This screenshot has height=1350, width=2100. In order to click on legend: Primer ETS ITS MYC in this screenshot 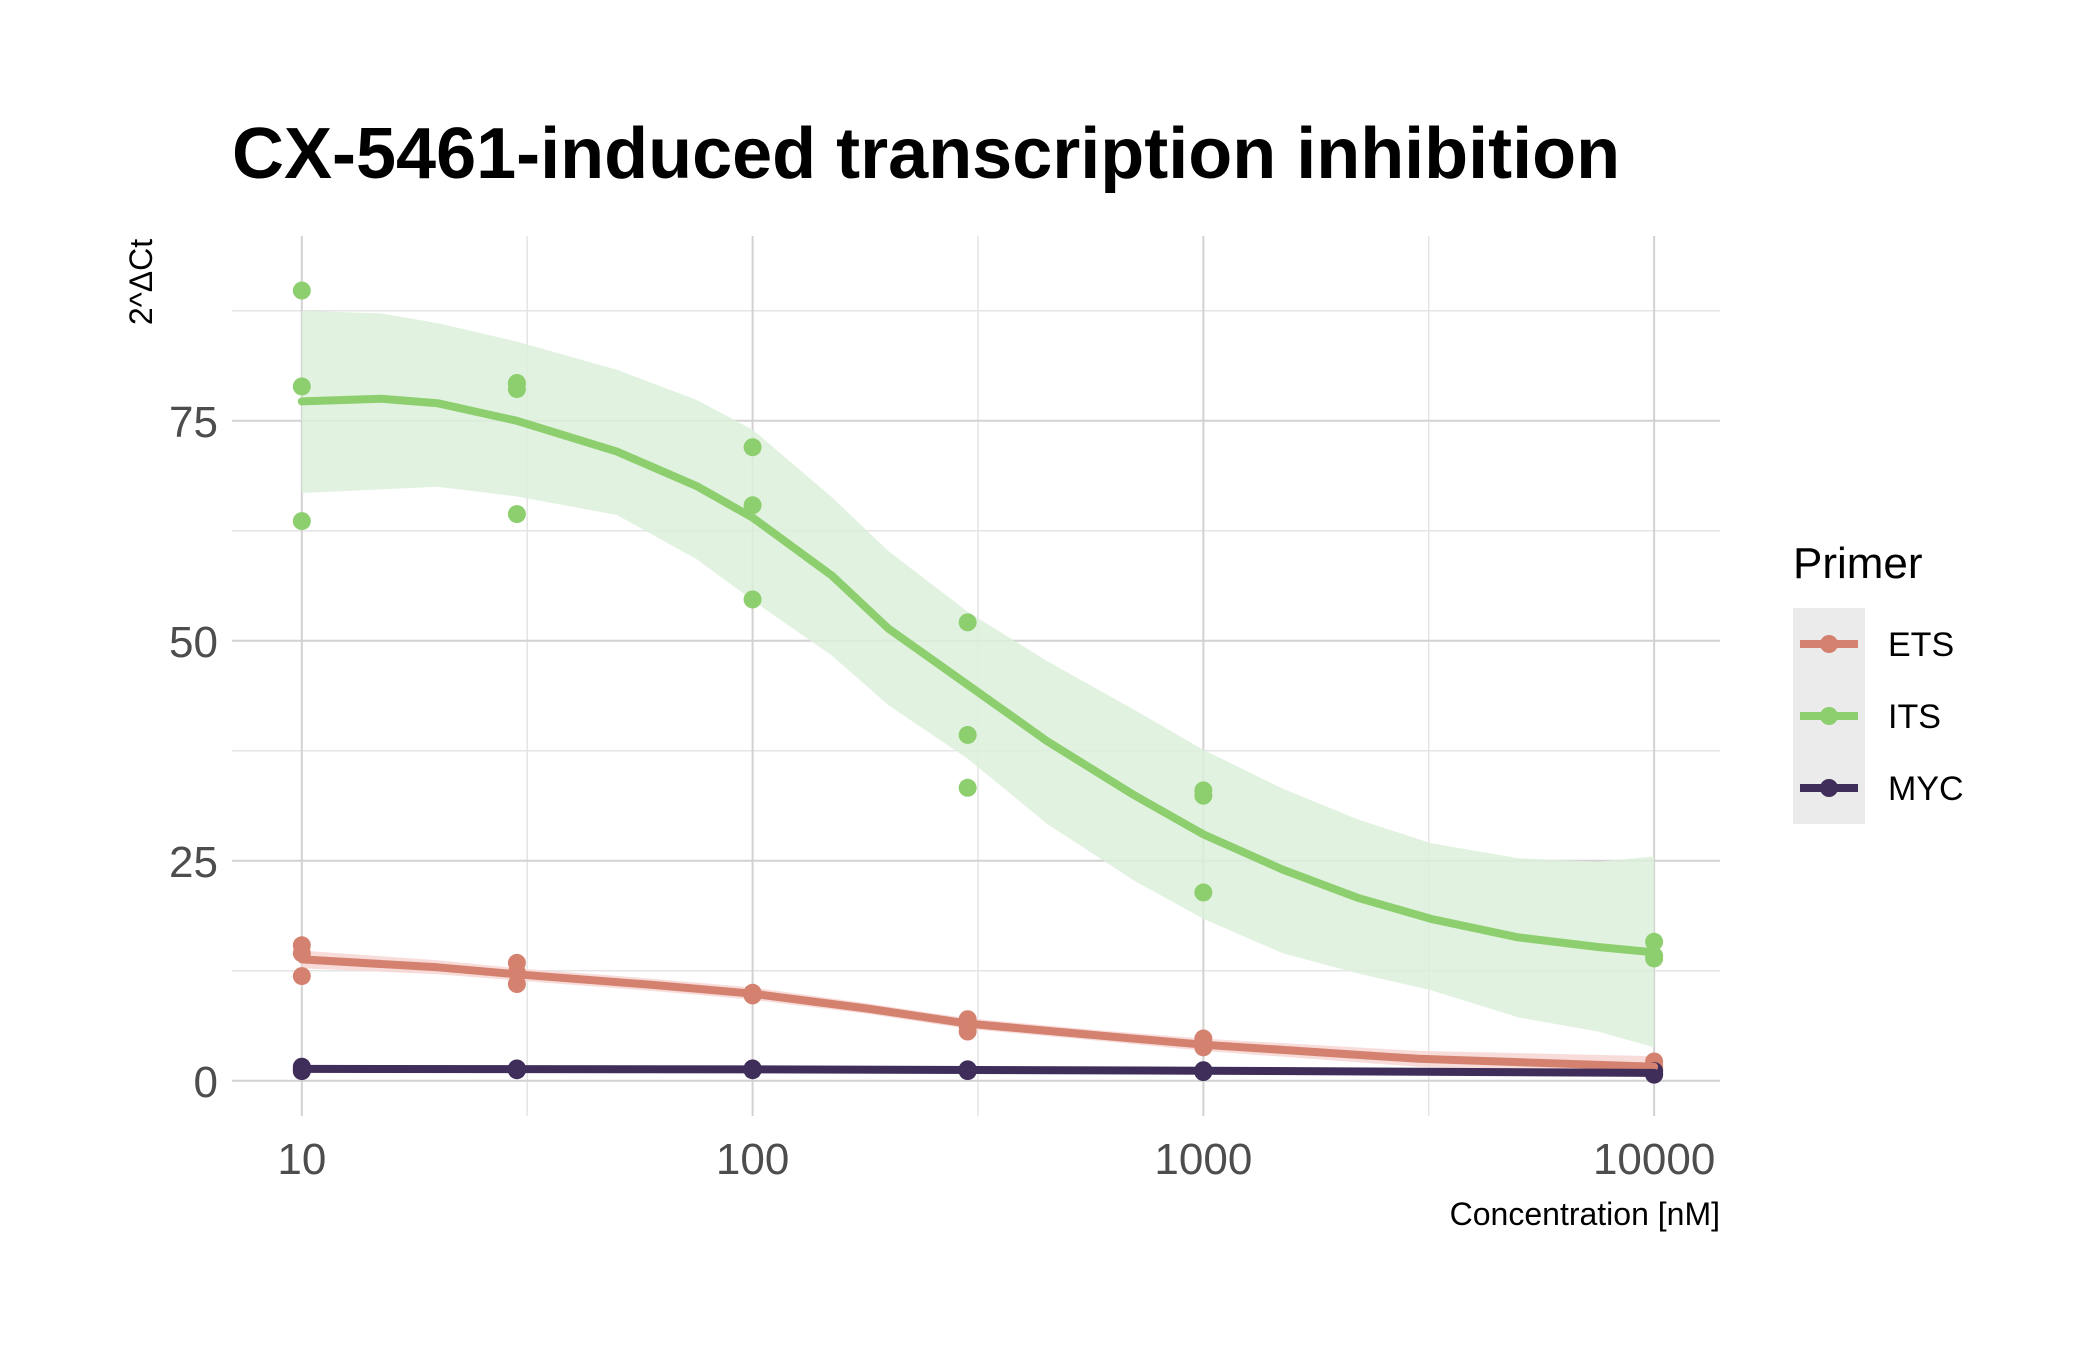, I will do `click(1878, 681)`.